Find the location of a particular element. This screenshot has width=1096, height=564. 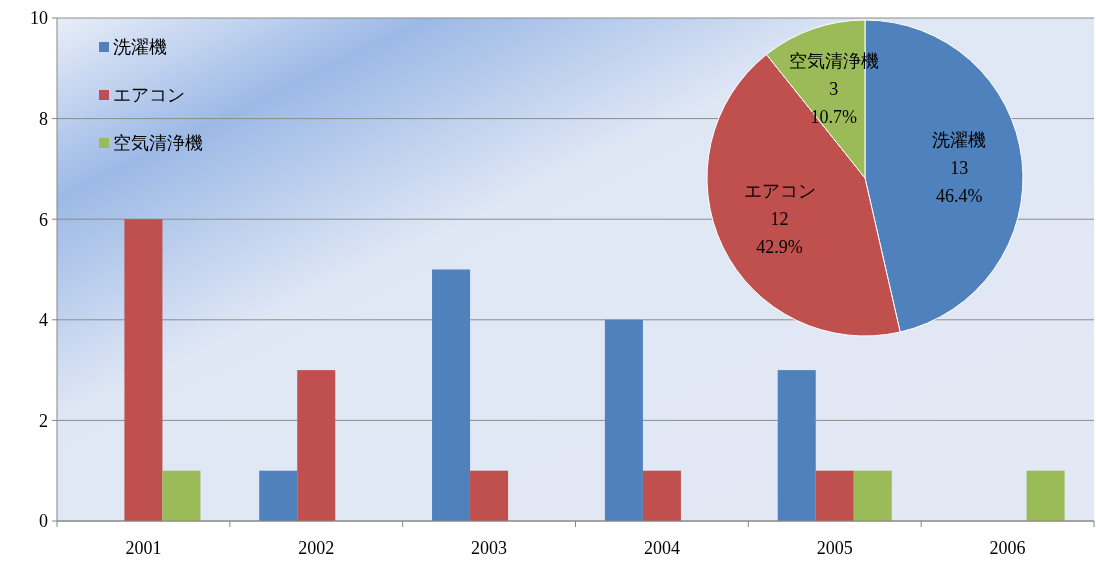

data-label: 13 46.4% is located at coordinates (959, 181).